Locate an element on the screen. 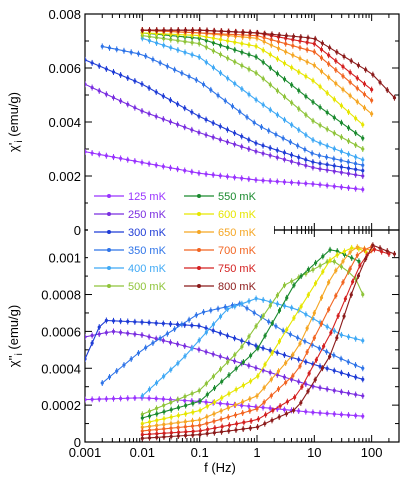 The image size is (409, 480). y-tick-label-imag: 0.0006 is located at coordinates (61, 331).